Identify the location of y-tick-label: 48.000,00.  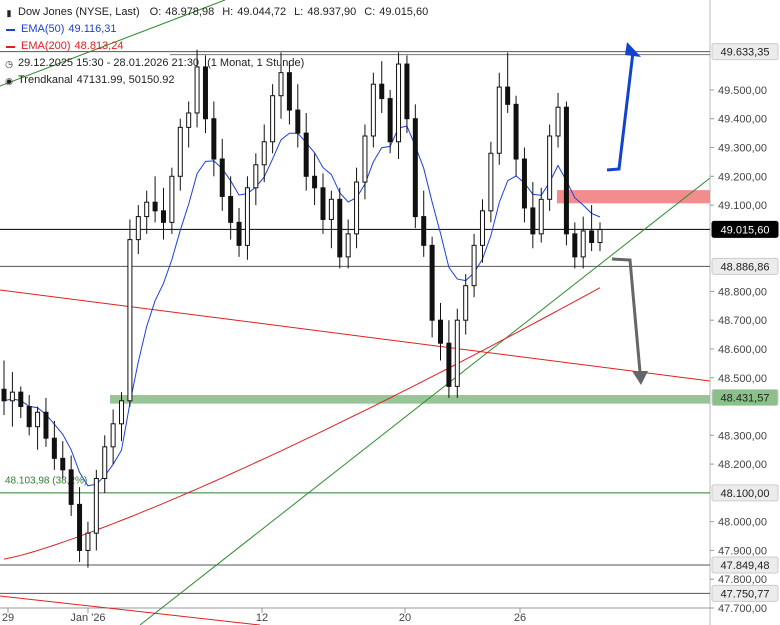
(742, 523).